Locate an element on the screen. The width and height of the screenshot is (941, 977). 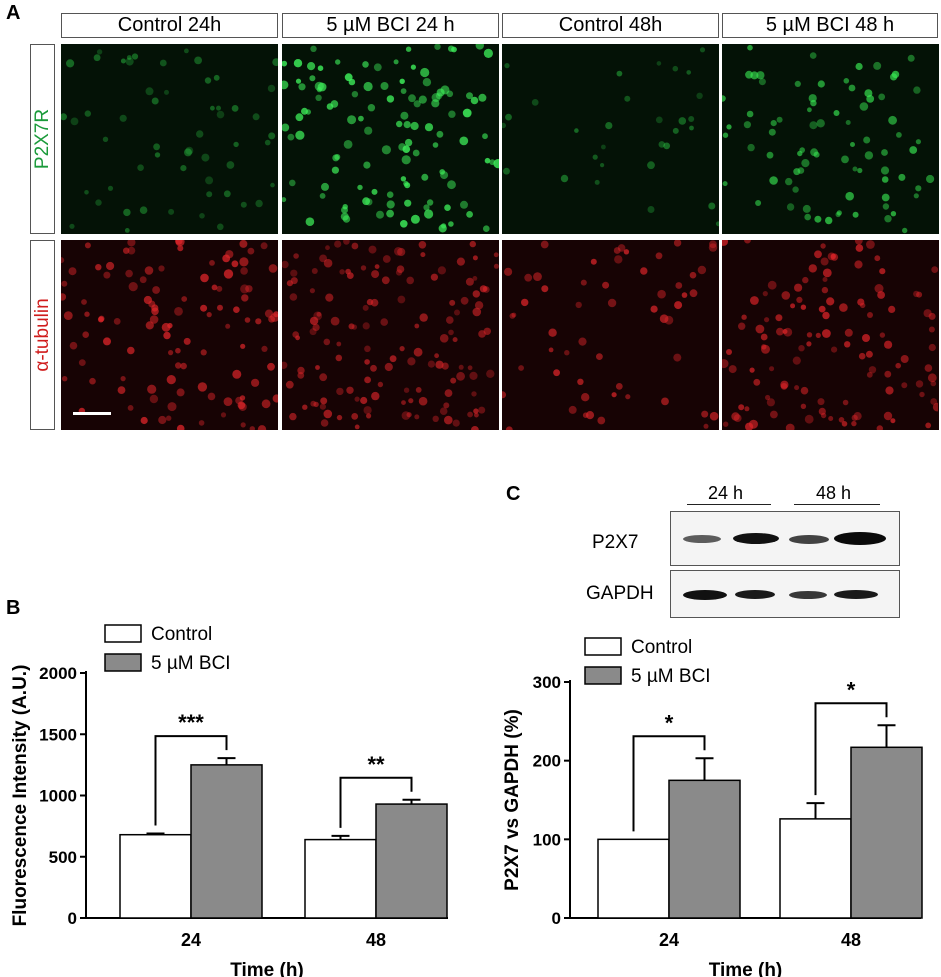
x-axis-label: Time (h) is located at coordinates (267, 968).